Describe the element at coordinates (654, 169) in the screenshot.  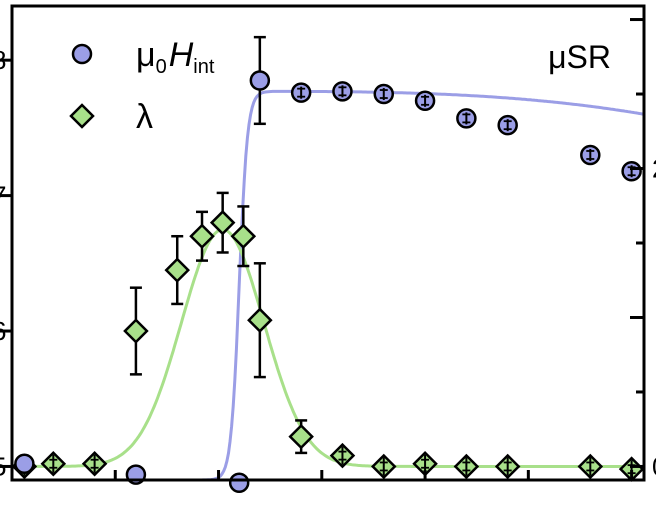
I see `right-tick-label: 2` at that location.